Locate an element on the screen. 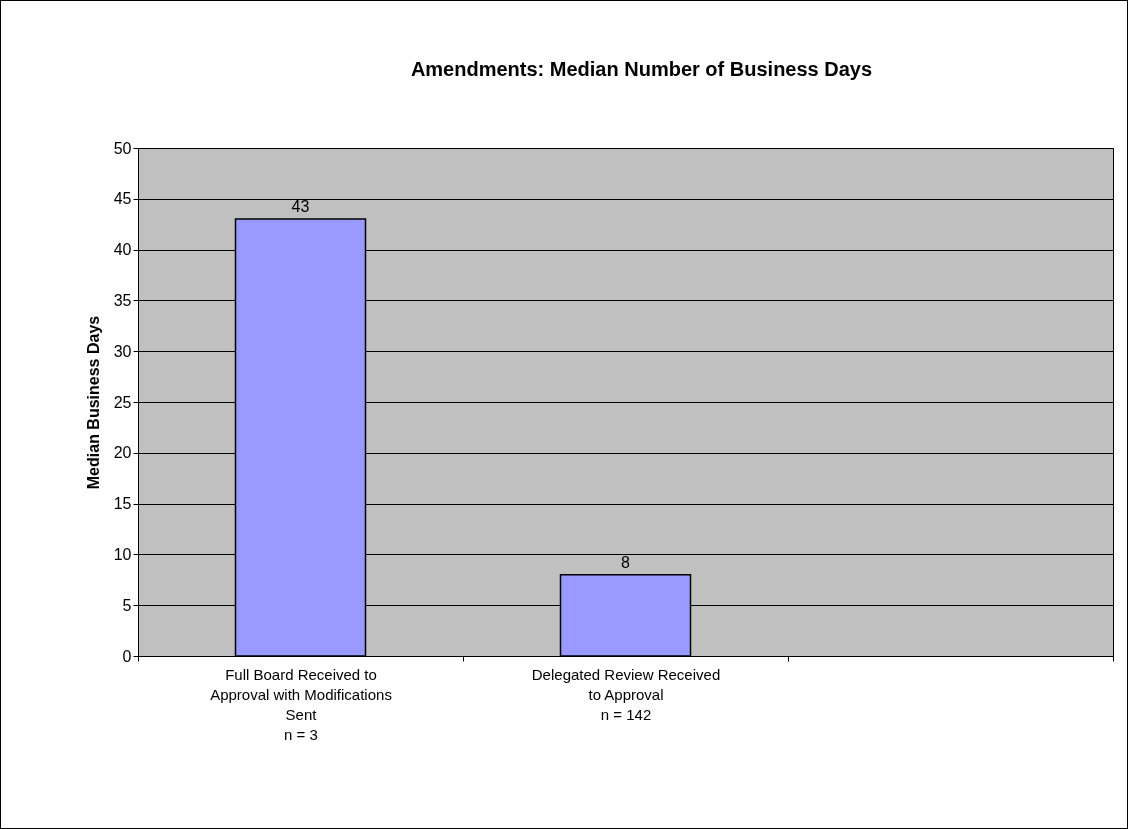 The width and height of the screenshot is (1128, 829). data-label: 8 is located at coordinates (626, 562).